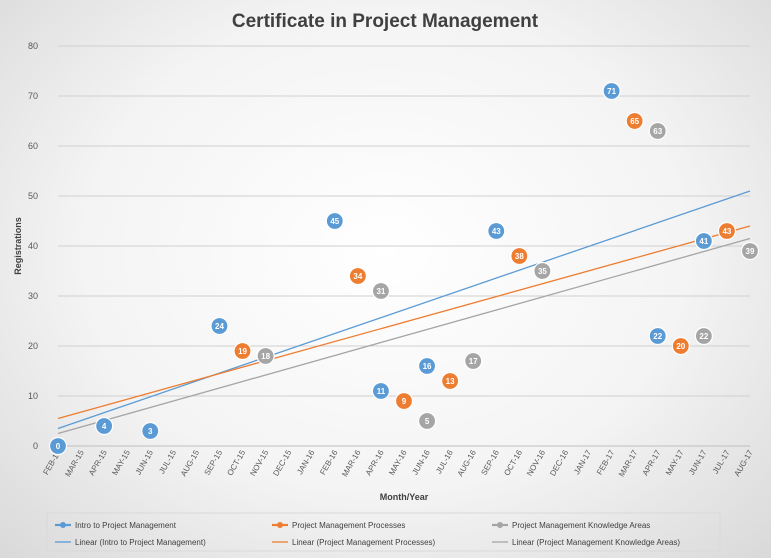  What do you see at coordinates (385, 21) in the screenshot?
I see `chart-title: Certificate in Project Management` at bounding box center [385, 21].